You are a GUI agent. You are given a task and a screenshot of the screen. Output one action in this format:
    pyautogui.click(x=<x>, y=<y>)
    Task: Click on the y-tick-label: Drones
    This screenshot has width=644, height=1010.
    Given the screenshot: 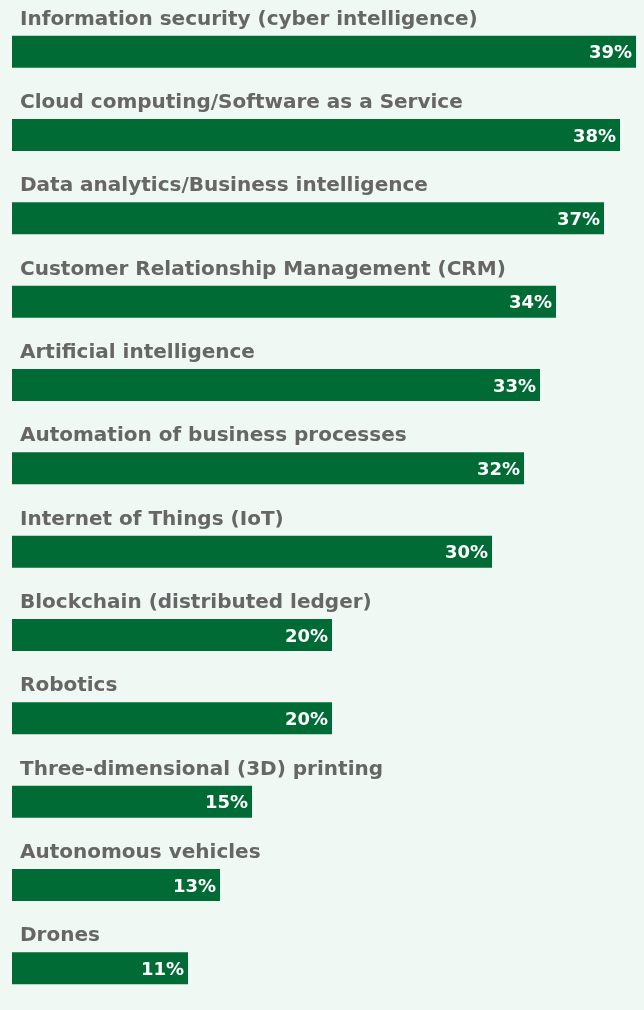 What is the action you would take?
    pyautogui.click(x=60, y=934)
    